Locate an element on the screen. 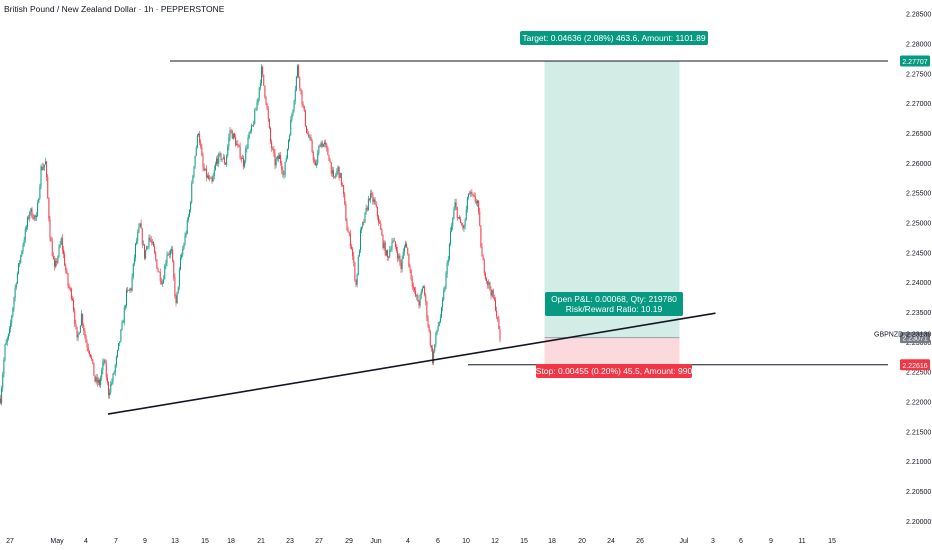  y-tick-label: 2.21000 is located at coordinates (918, 462).